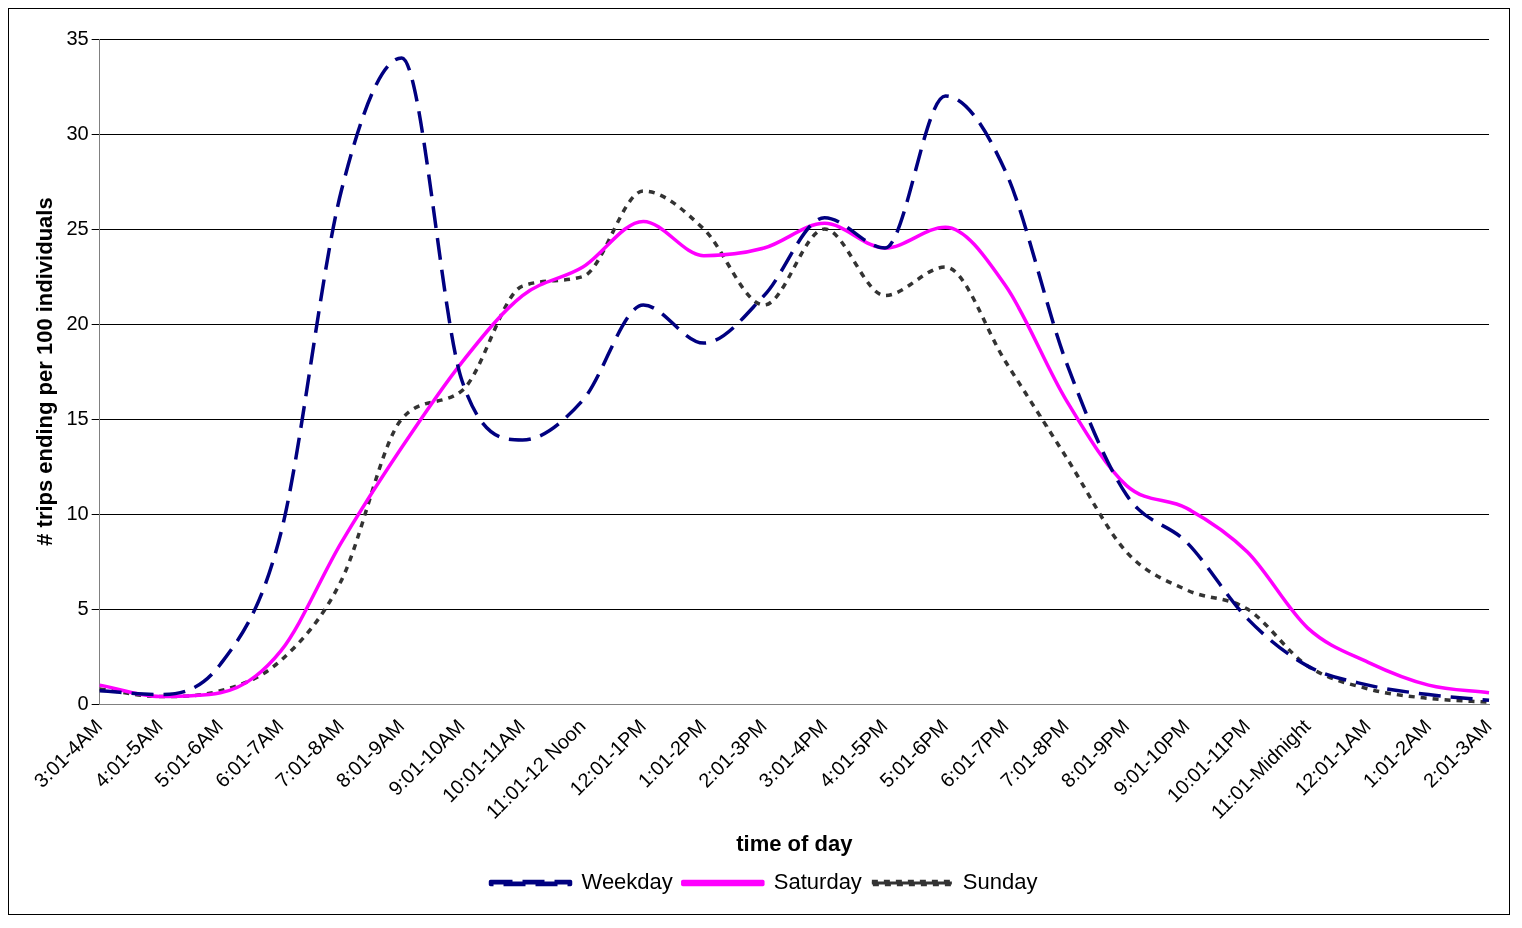 This screenshot has height=928, width=1522. Describe the element at coordinates (77, 512) in the screenshot. I see `y-tick-label: 10` at that location.